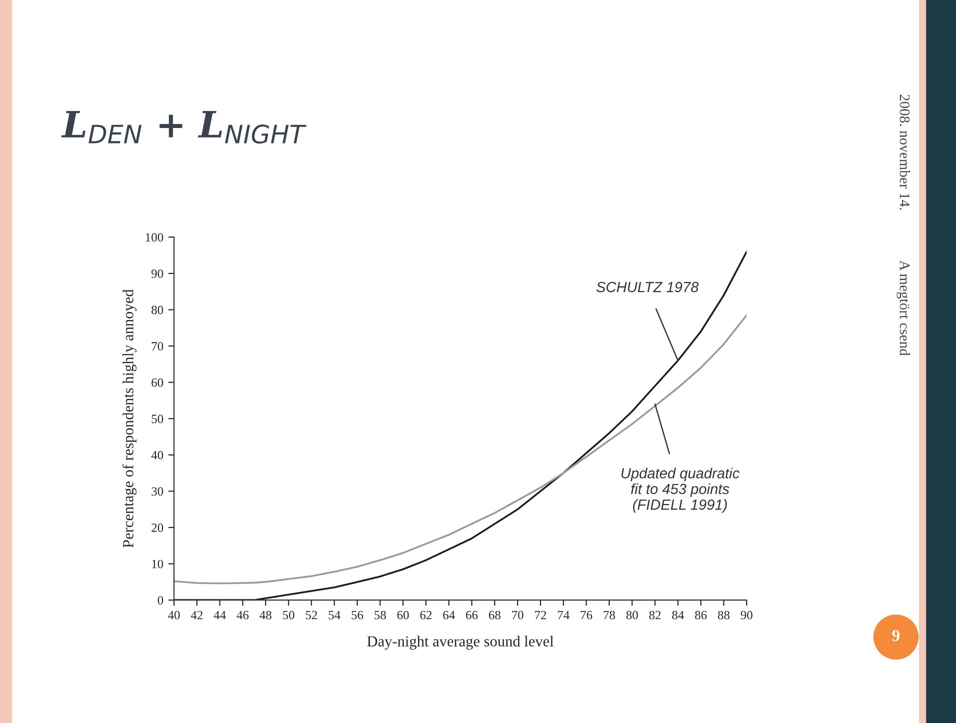  Describe the element at coordinates (380, 615) in the screenshot. I see `x-tick-label: 58` at that location.